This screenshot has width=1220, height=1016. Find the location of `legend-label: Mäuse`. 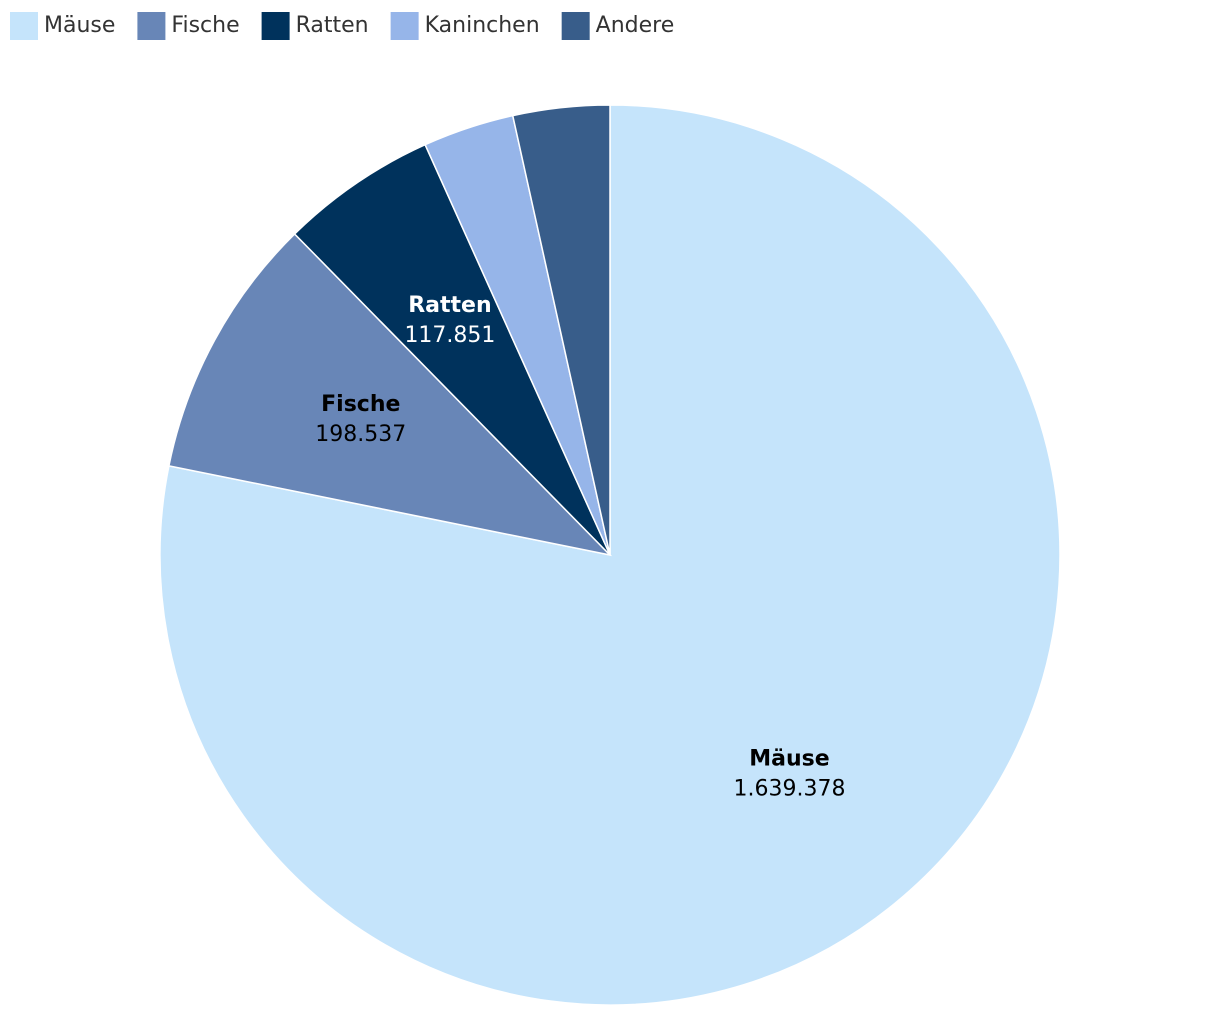

legend-label: Mäuse is located at coordinates (79, 25).